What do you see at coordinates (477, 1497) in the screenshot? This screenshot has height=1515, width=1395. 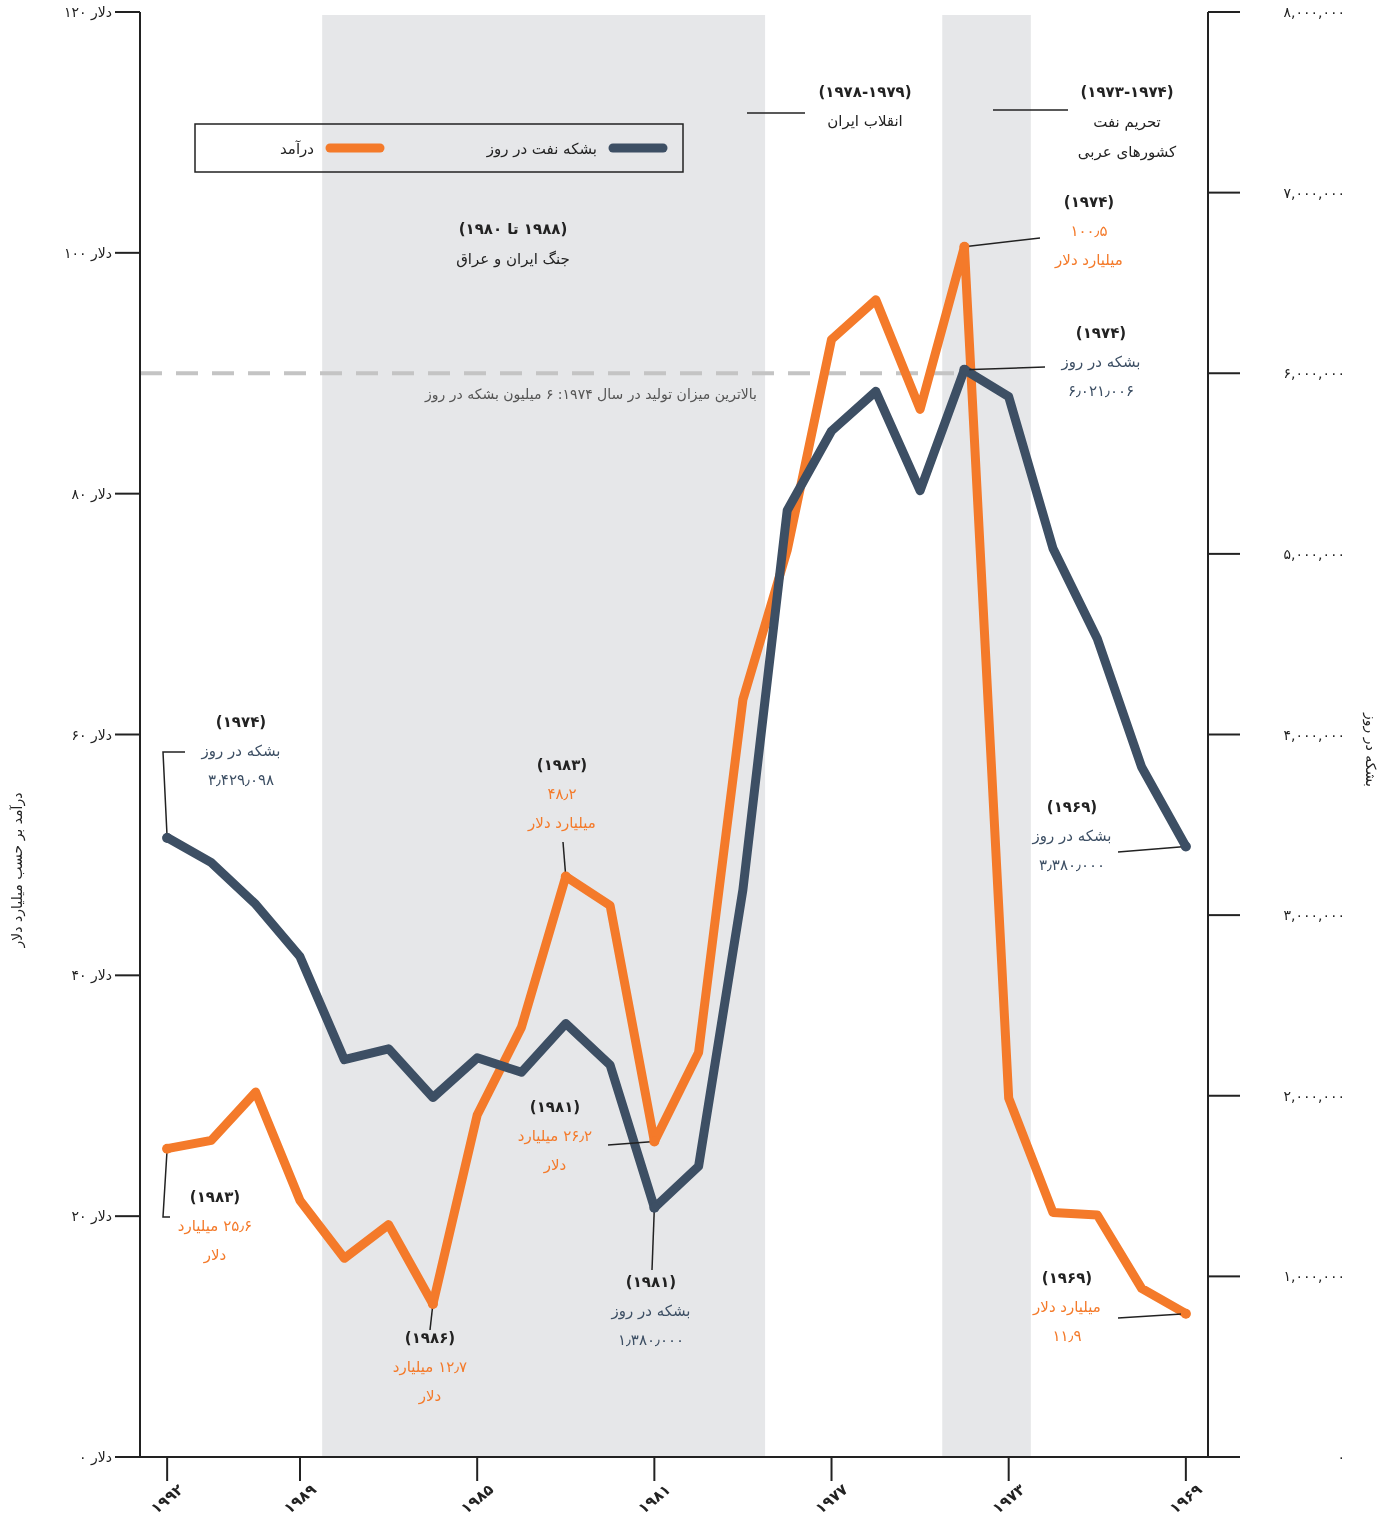 I see `x-tick-label: ۱۹۸۵` at bounding box center [477, 1497].